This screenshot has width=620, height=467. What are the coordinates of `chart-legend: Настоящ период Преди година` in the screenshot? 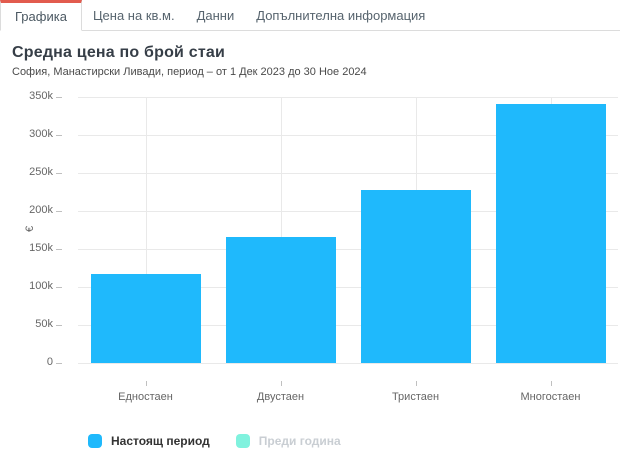 It's located at (214, 441).